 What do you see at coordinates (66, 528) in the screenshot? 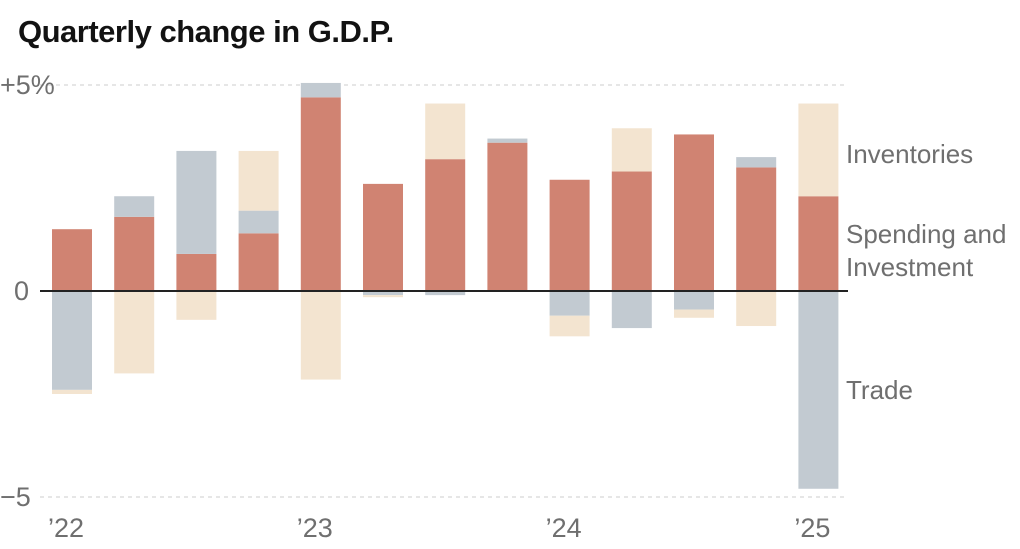
I see `x-tick-label-0: ’22` at bounding box center [66, 528].